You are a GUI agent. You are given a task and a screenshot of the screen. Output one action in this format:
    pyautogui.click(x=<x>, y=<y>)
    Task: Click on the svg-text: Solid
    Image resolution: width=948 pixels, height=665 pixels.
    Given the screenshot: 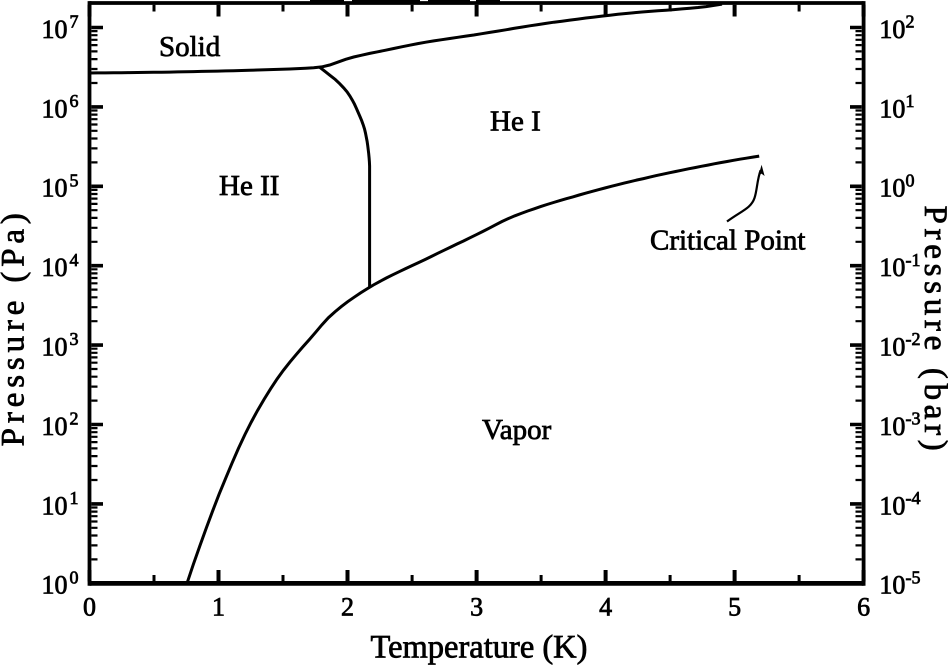 What is the action you would take?
    pyautogui.click(x=190, y=47)
    